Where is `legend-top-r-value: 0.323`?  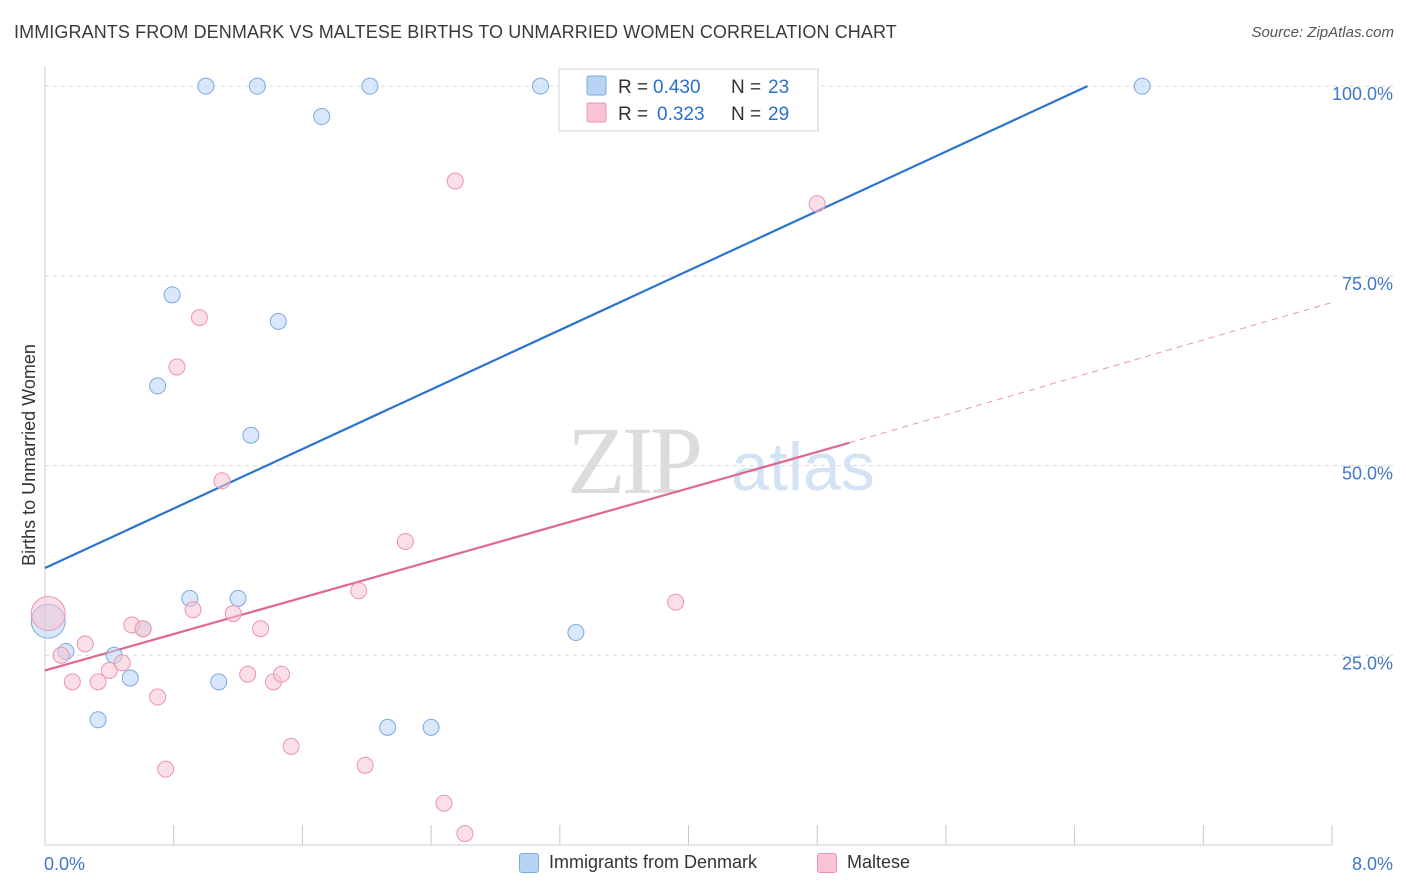
legend-top-r-value: 0.323 is located at coordinates (681, 114).